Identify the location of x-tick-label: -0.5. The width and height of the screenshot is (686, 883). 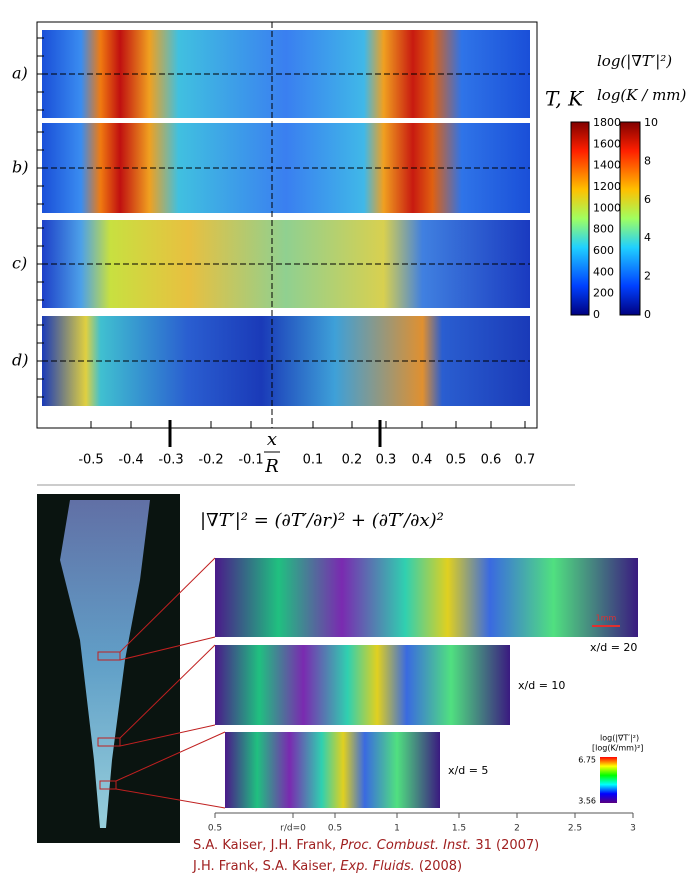
(90, 460).